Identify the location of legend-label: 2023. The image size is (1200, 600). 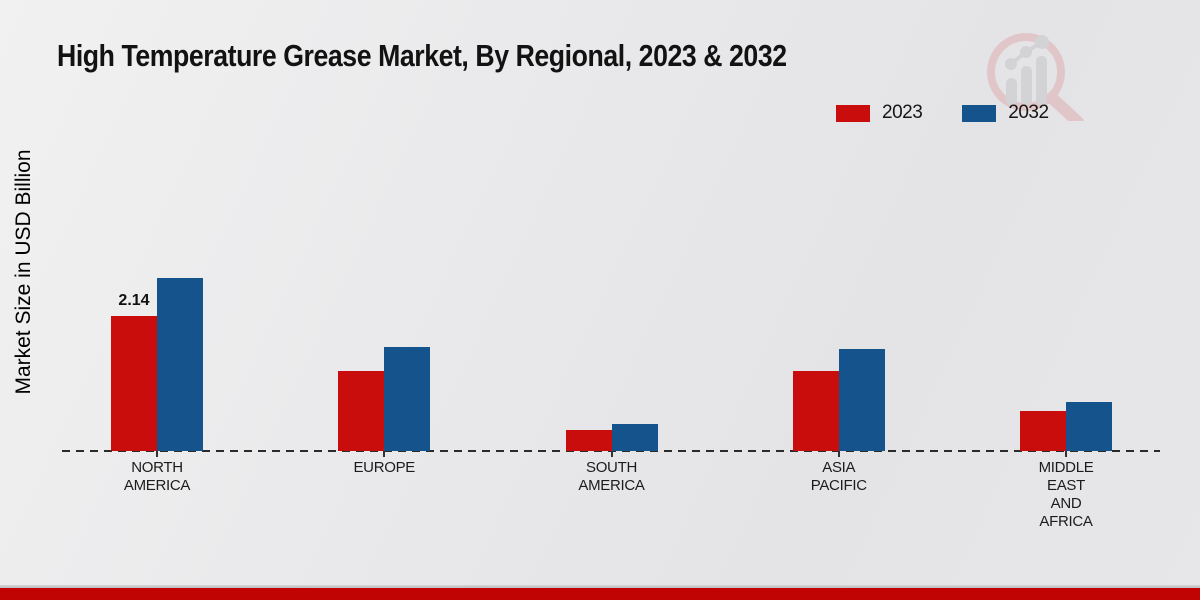
(902, 112).